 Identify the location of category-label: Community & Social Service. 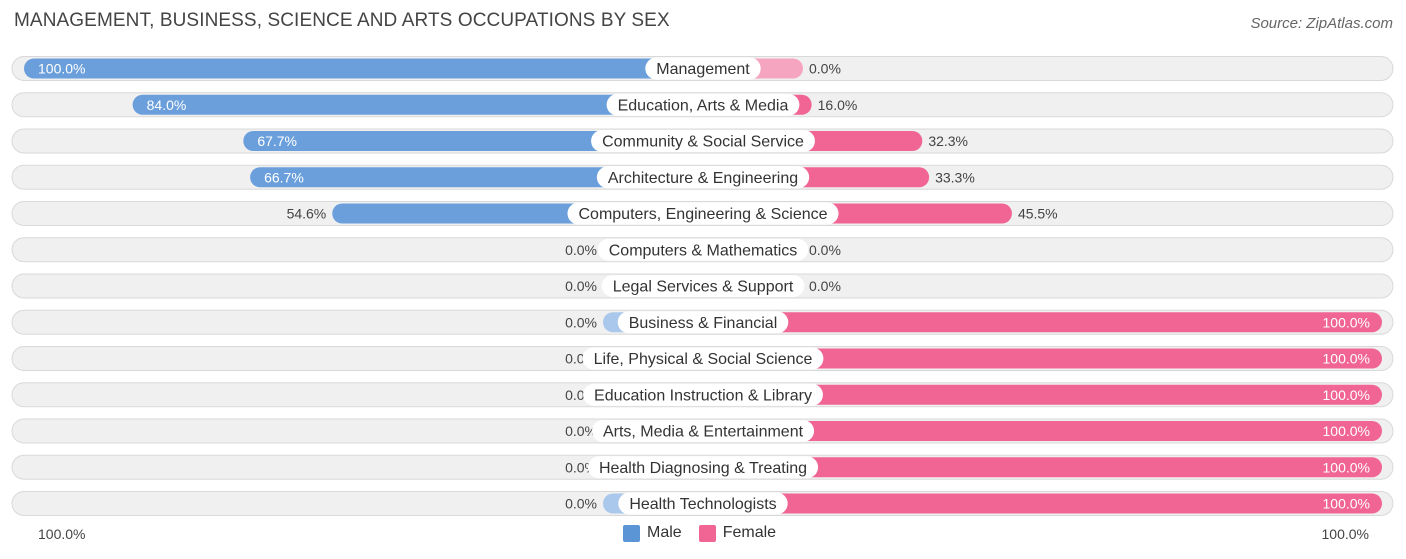
(703, 142).